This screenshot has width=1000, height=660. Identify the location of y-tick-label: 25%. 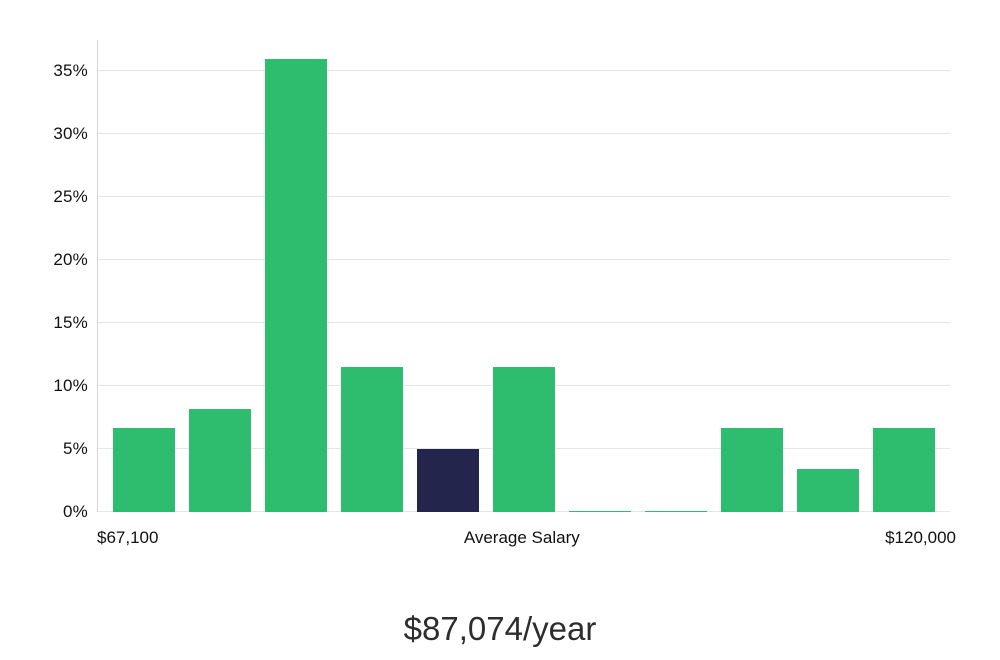
(70, 197).